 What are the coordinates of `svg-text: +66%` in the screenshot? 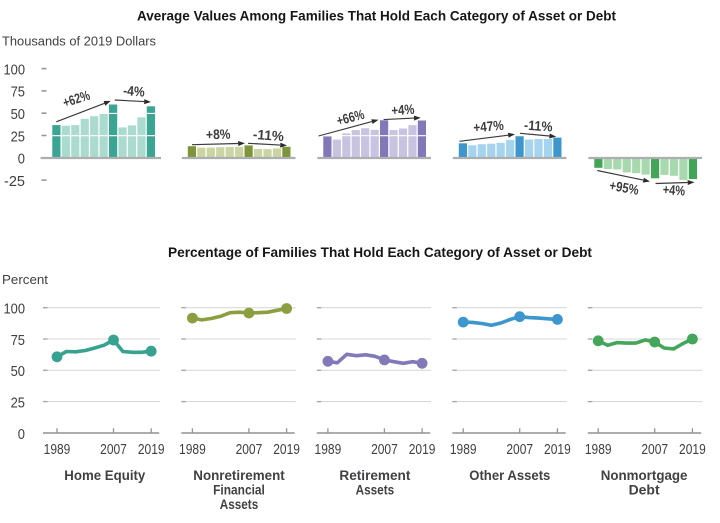 It's located at (350, 118).